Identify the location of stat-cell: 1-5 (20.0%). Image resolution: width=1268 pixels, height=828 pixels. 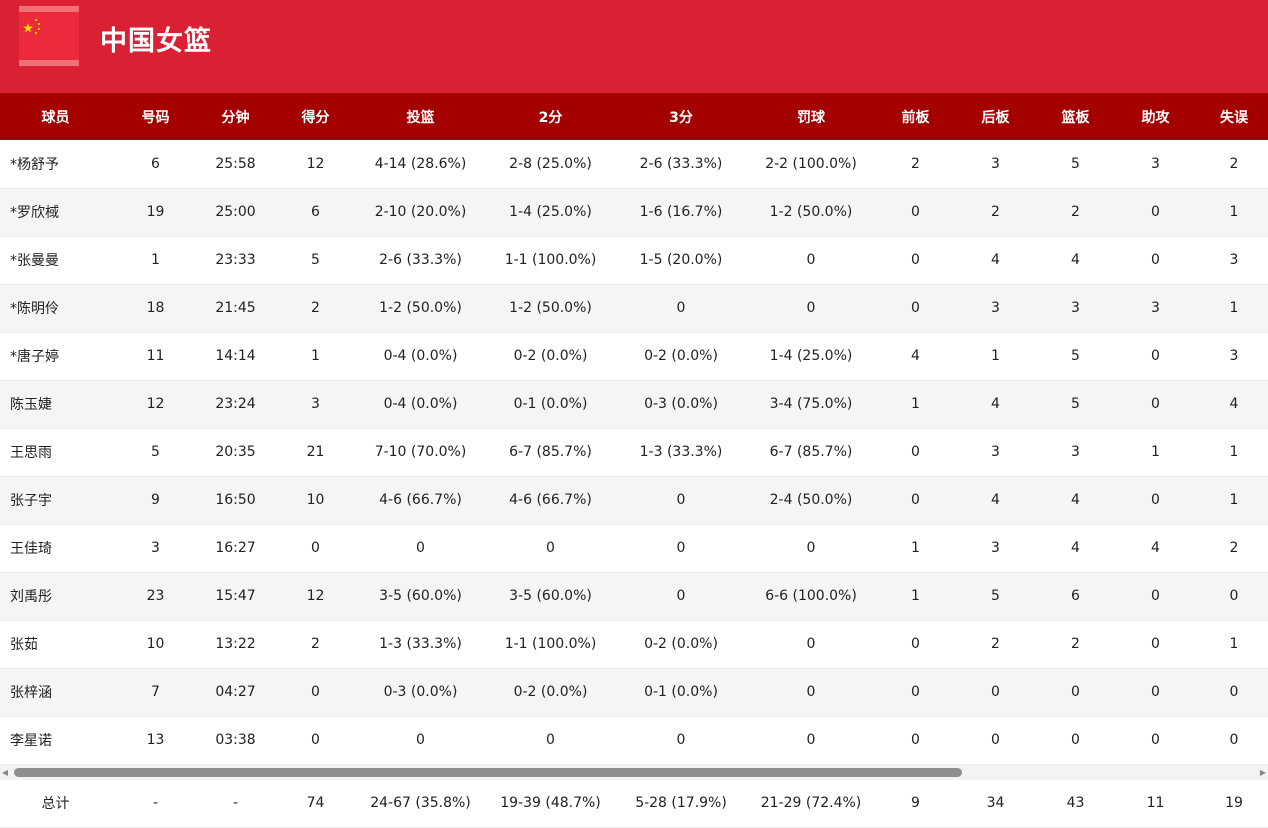
(681, 260).